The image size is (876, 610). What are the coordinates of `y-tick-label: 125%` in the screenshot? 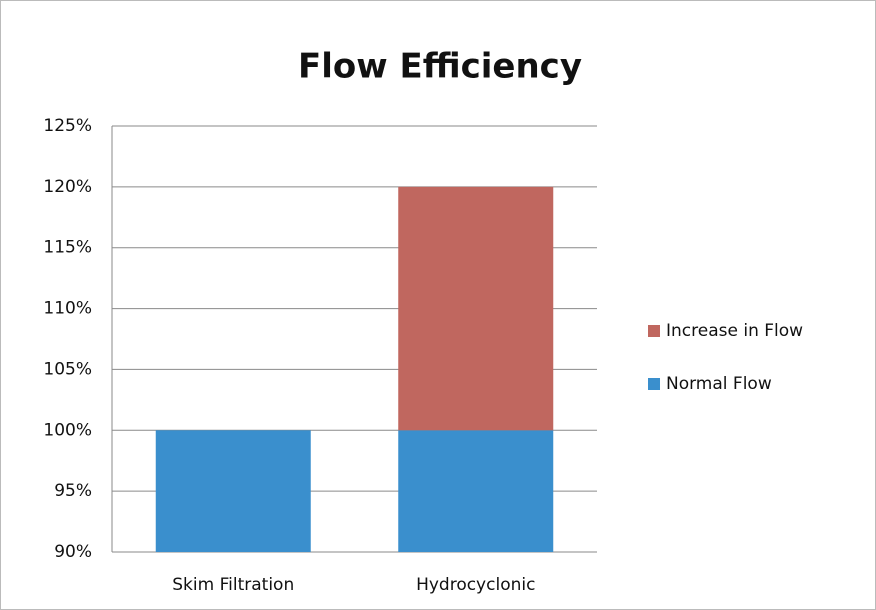 It's located at (67, 126).